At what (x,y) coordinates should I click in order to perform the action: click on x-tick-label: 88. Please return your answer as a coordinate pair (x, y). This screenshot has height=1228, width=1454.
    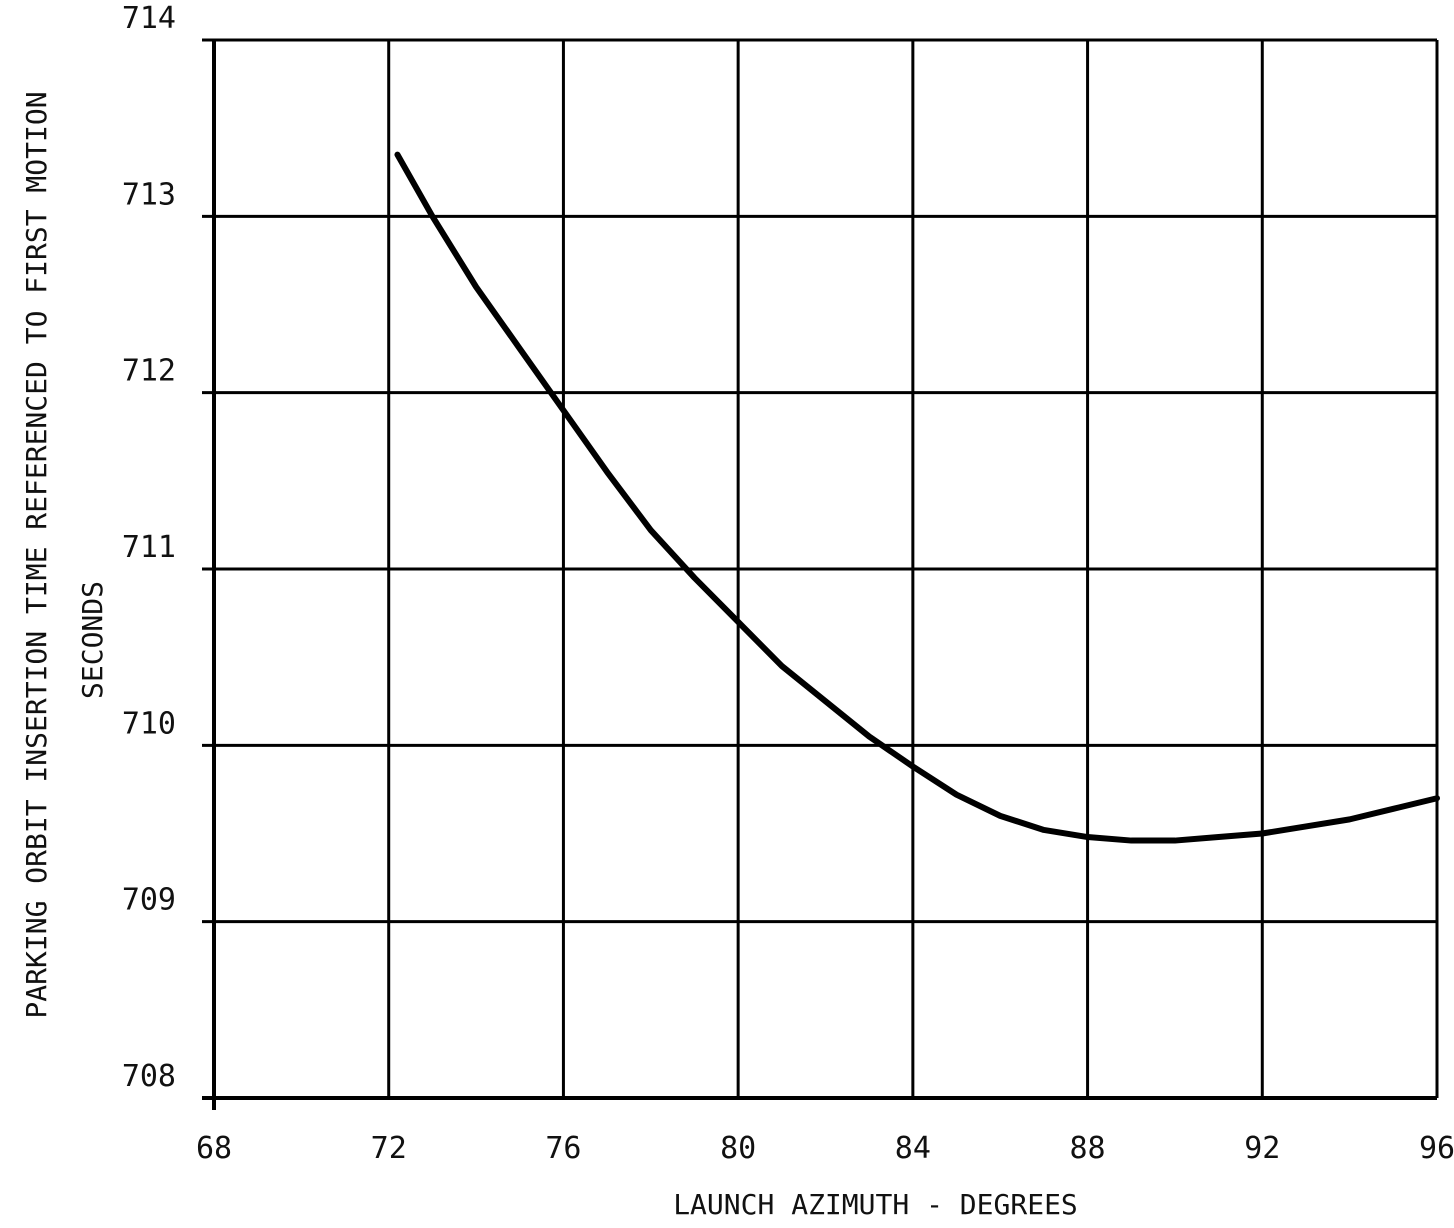
    Looking at the image, I should click on (1088, 1148).